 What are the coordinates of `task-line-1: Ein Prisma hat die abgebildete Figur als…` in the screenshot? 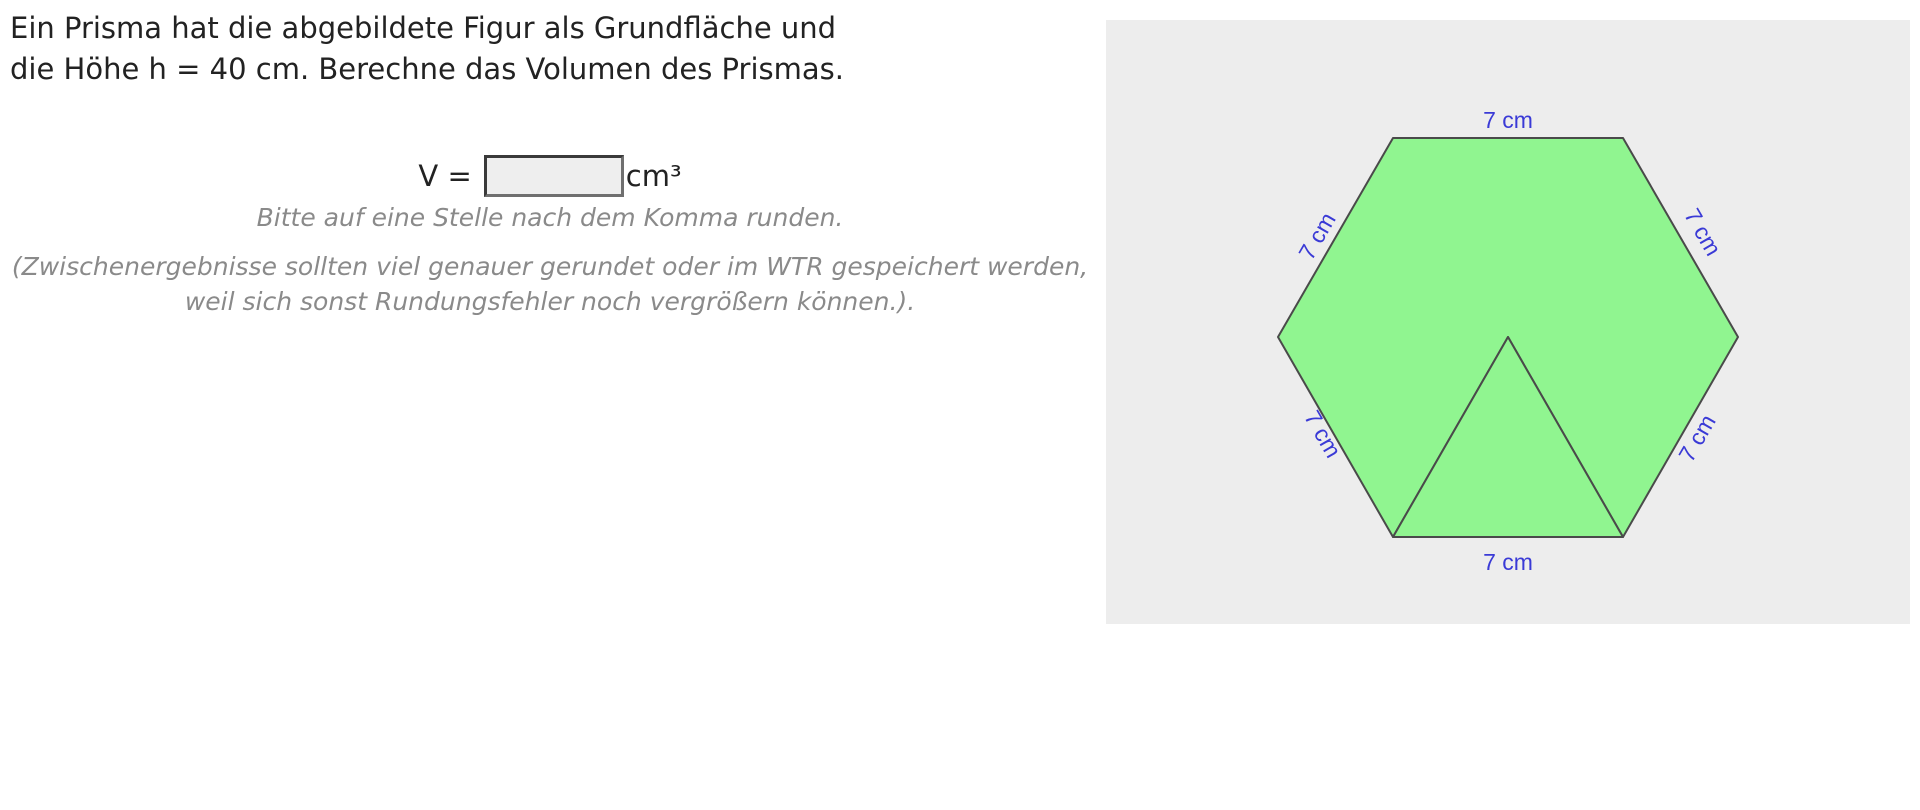 It's located at (423, 28).